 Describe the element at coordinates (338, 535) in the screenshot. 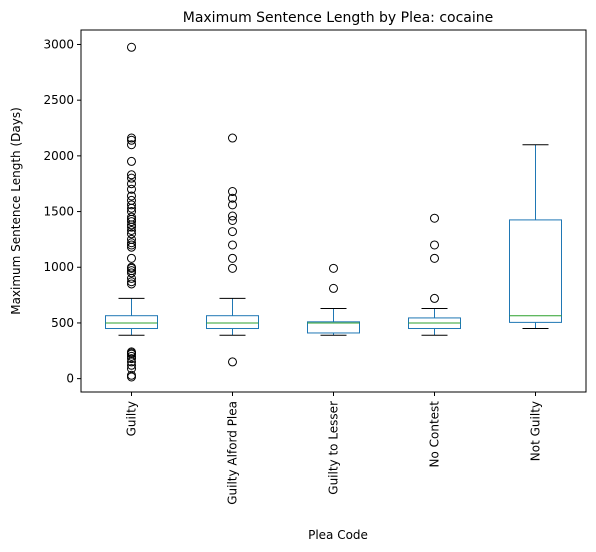

I see `x-axis-label: Plea Code` at that location.